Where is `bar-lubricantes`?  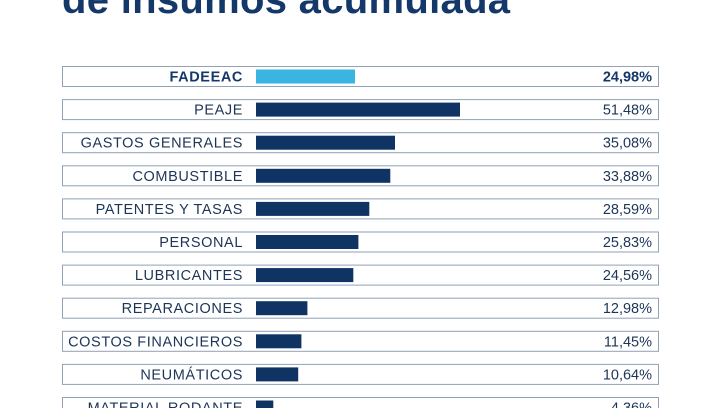
bar-lubricantes is located at coordinates (305, 275).